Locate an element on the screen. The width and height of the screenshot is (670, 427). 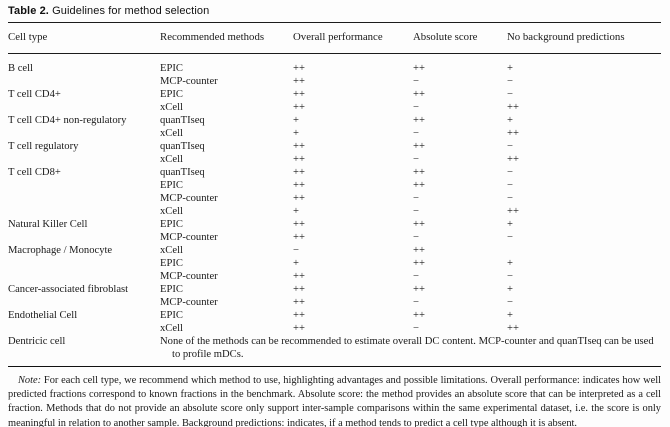
table-row: T cell regulatory quanTIseq ++ ++ − is located at coordinates (334, 146).